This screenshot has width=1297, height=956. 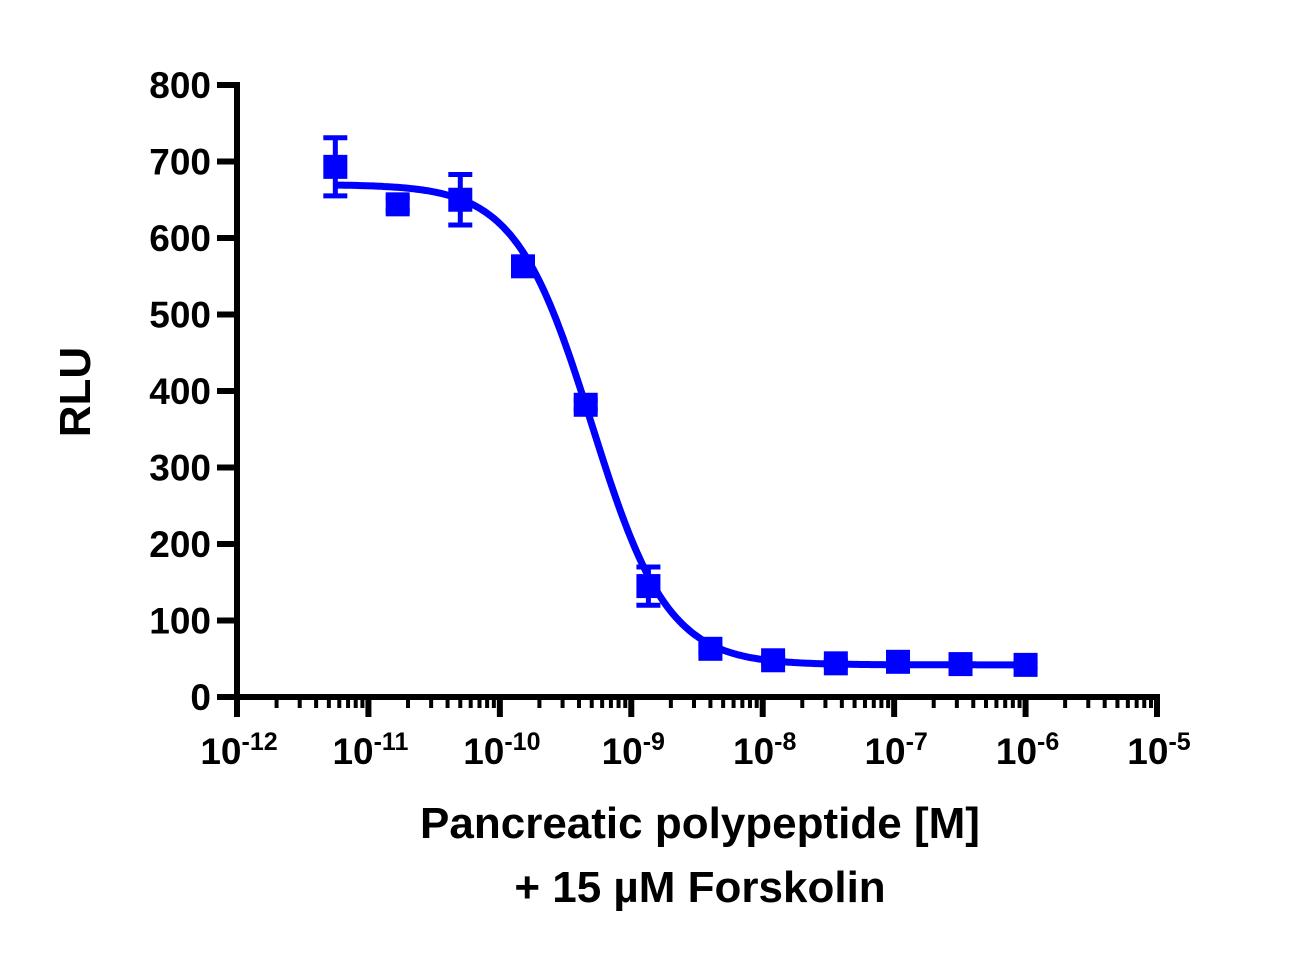 What do you see at coordinates (180, 85) in the screenshot?
I see `y-tick-label: 800` at bounding box center [180, 85].